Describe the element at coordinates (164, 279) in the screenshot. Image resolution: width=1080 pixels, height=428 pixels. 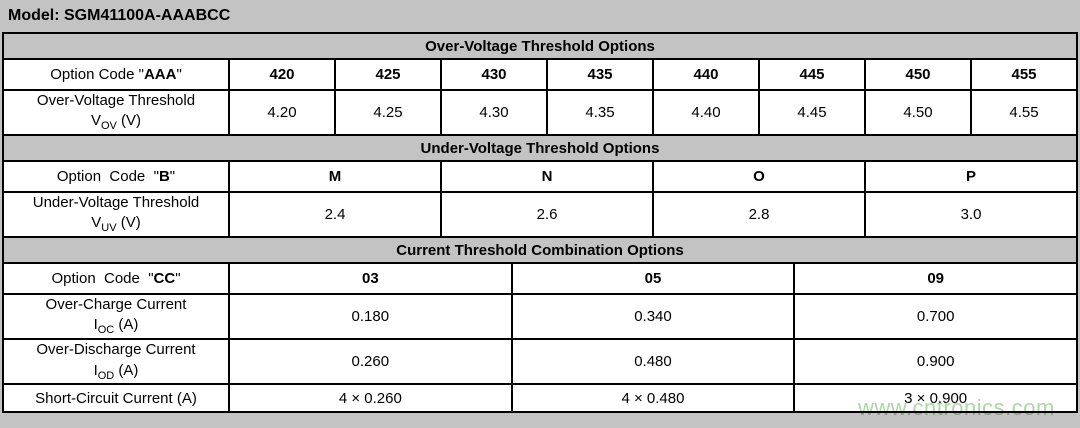
I see `option-code-name: CC` at that location.